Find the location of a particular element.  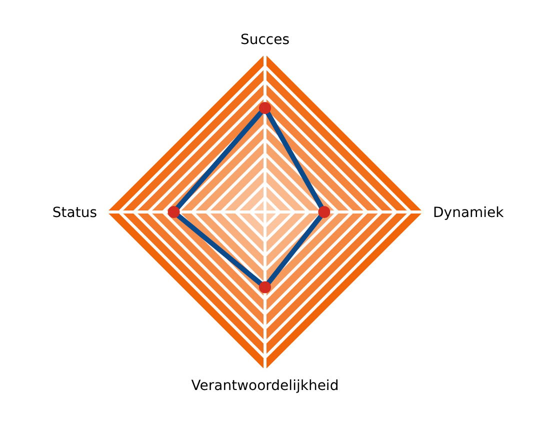

spoke-label: Succes is located at coordinates (265, 40).